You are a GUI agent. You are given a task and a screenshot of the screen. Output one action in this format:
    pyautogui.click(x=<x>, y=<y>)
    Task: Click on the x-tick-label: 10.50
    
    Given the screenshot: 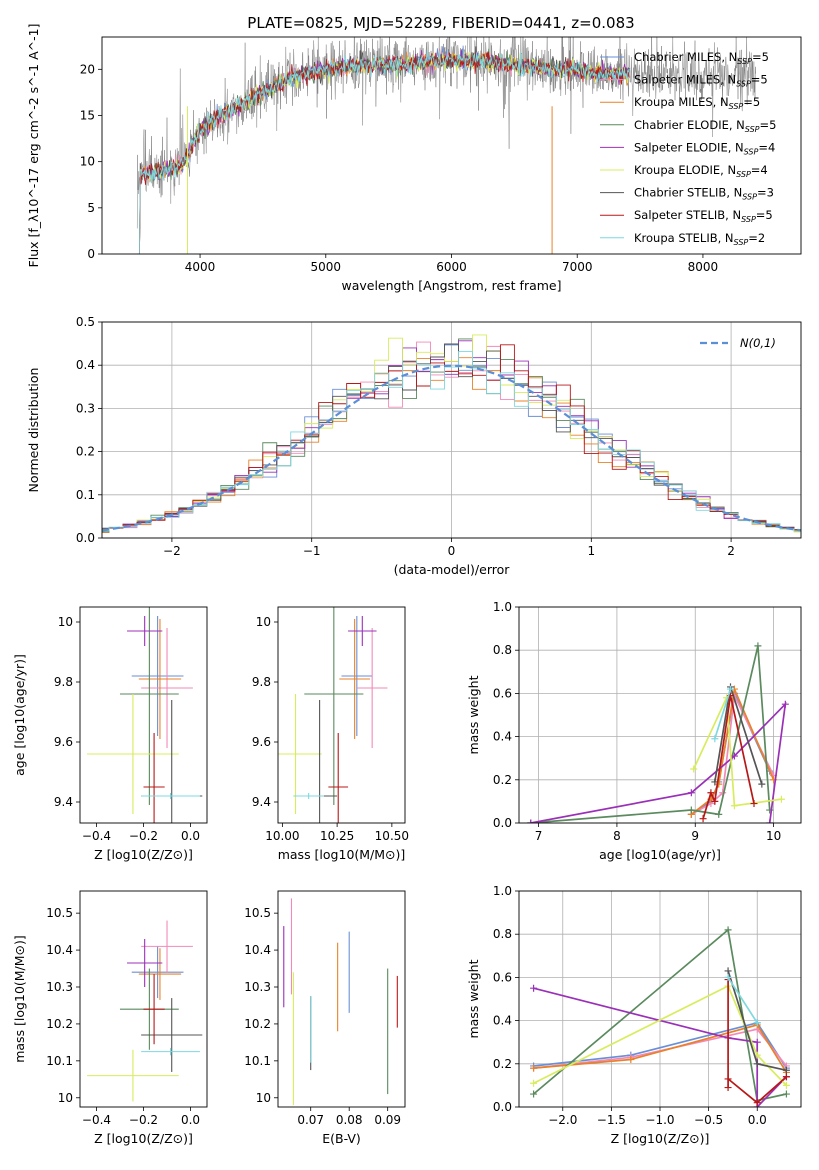 What is the action you would take?
    pyautogui.click(x=392, y=836)
    